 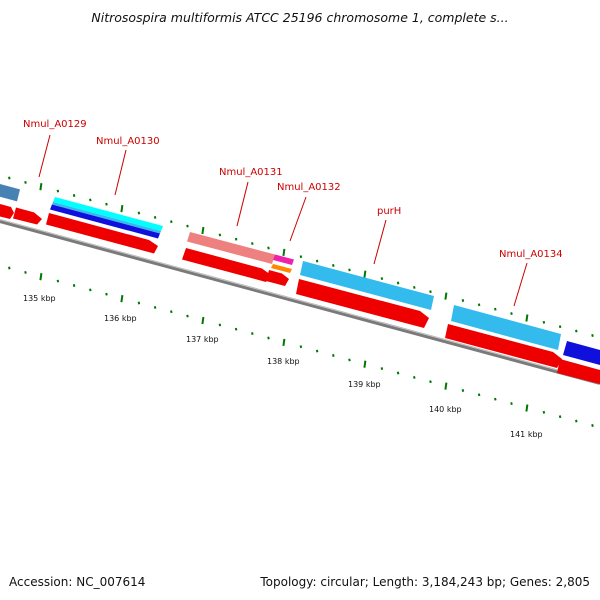 What do you see at coordinates (10, 193) in the screenshot?
I see `gene-feature-steel` at bounding box center [10, 193].